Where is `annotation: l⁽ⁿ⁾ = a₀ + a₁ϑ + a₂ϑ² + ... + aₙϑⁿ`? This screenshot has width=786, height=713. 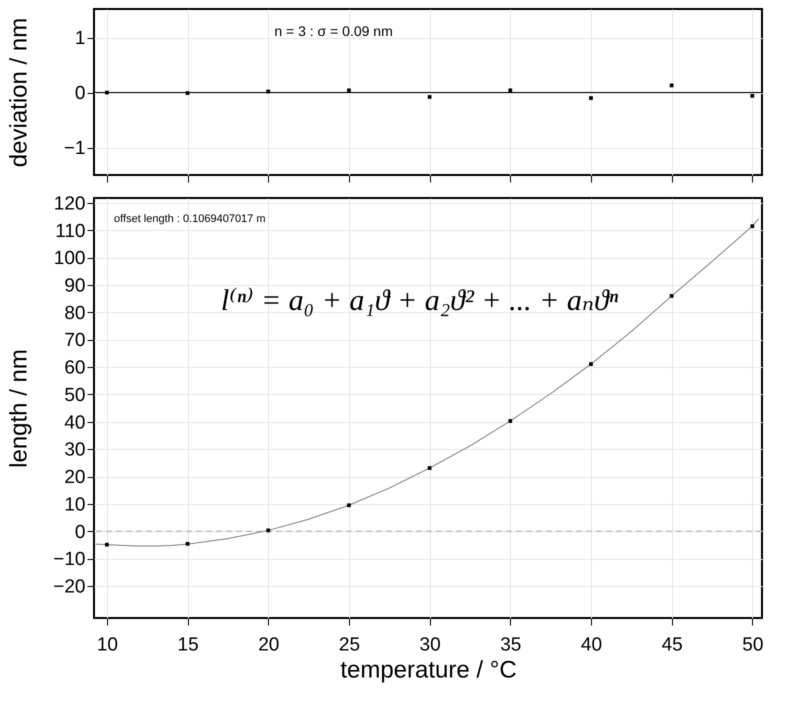 annotation: l⁽ⁿ⁾ = a₀ + a₁ϑ + a₂ϑ² + ... + aₙϑⁿ is located at coordinates (419, 300).